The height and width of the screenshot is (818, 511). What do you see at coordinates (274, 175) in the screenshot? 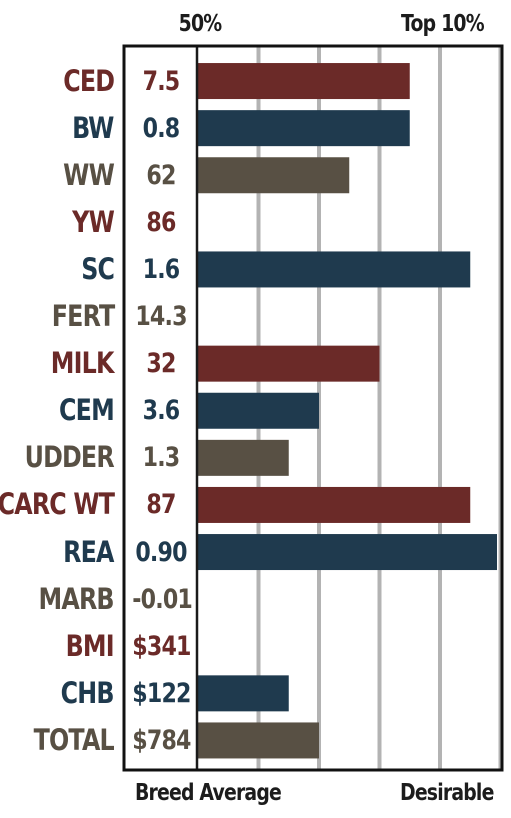
I see `bar-ww` at bounding box center [274, 175].